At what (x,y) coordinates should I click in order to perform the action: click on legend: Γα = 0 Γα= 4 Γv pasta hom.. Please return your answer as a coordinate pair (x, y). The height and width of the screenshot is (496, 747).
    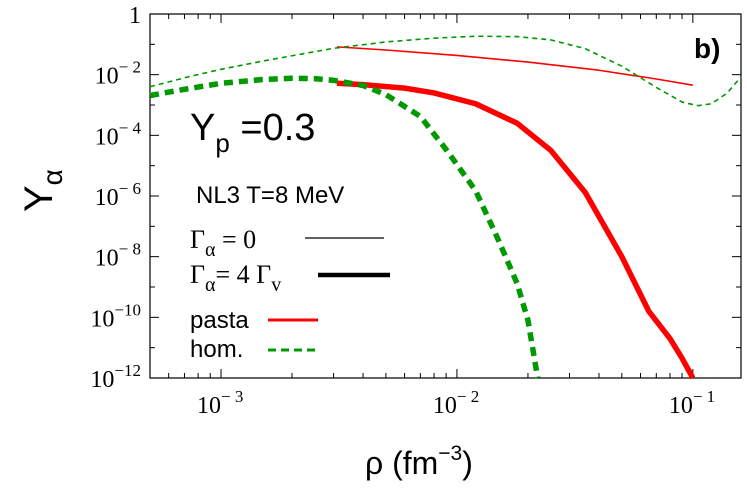
    Looking at the image, I should click on (290, 294).